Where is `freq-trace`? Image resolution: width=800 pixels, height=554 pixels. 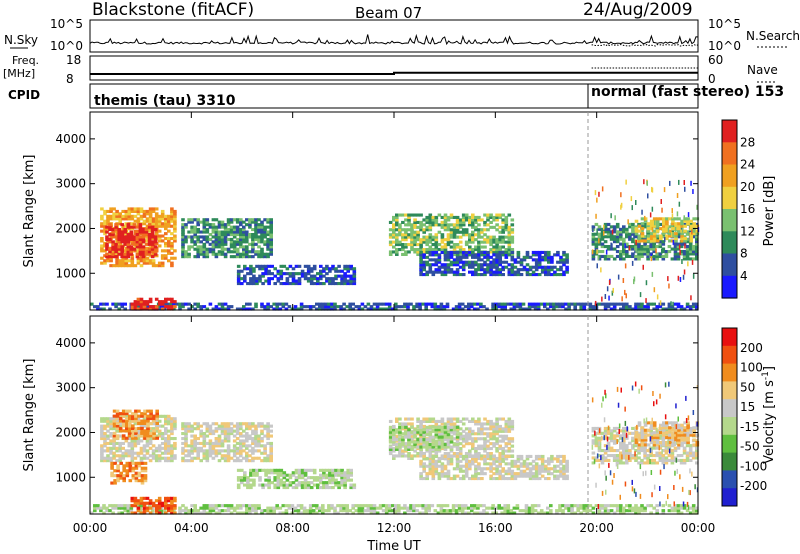 freq-trace is located at coordinates (394, 73).